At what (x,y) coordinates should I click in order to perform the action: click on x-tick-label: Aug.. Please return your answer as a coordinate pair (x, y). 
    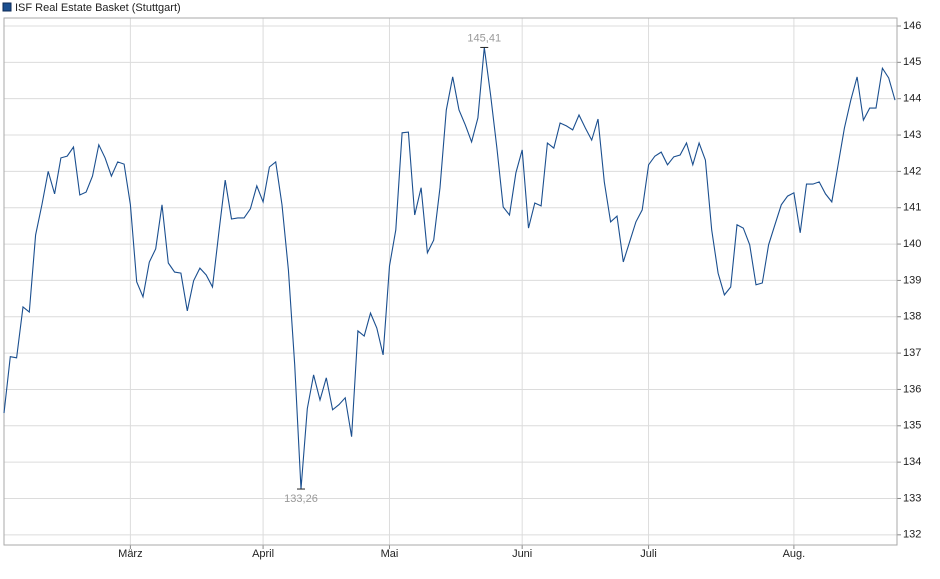
    Looking at the image, I should click on (794, 554).